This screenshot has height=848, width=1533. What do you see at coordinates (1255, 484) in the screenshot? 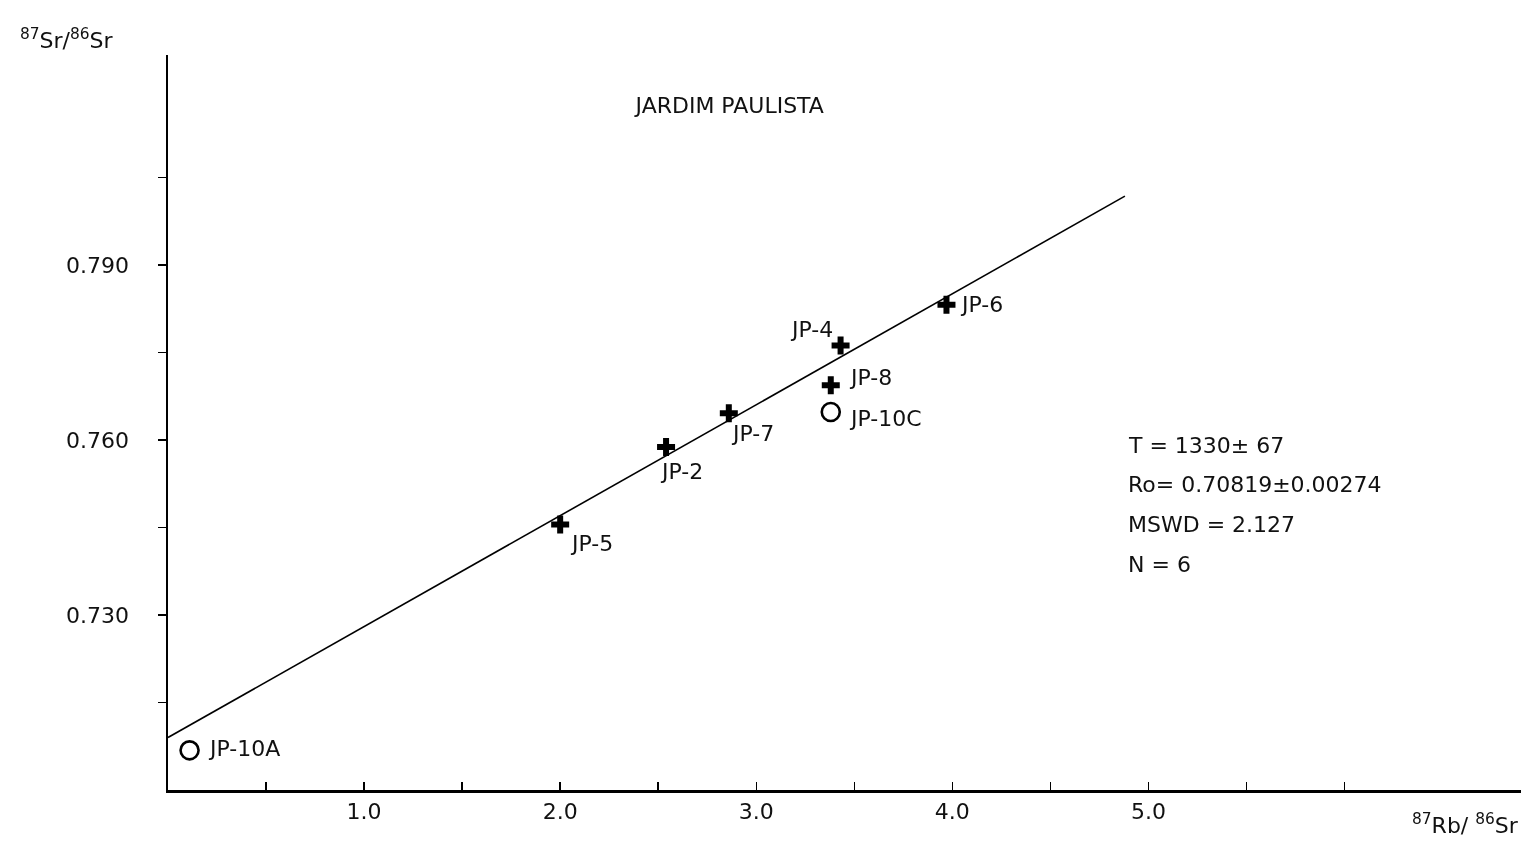
I see `annotation: Ro= 0.70819±0.00274` at bounding box center [1255, 484].